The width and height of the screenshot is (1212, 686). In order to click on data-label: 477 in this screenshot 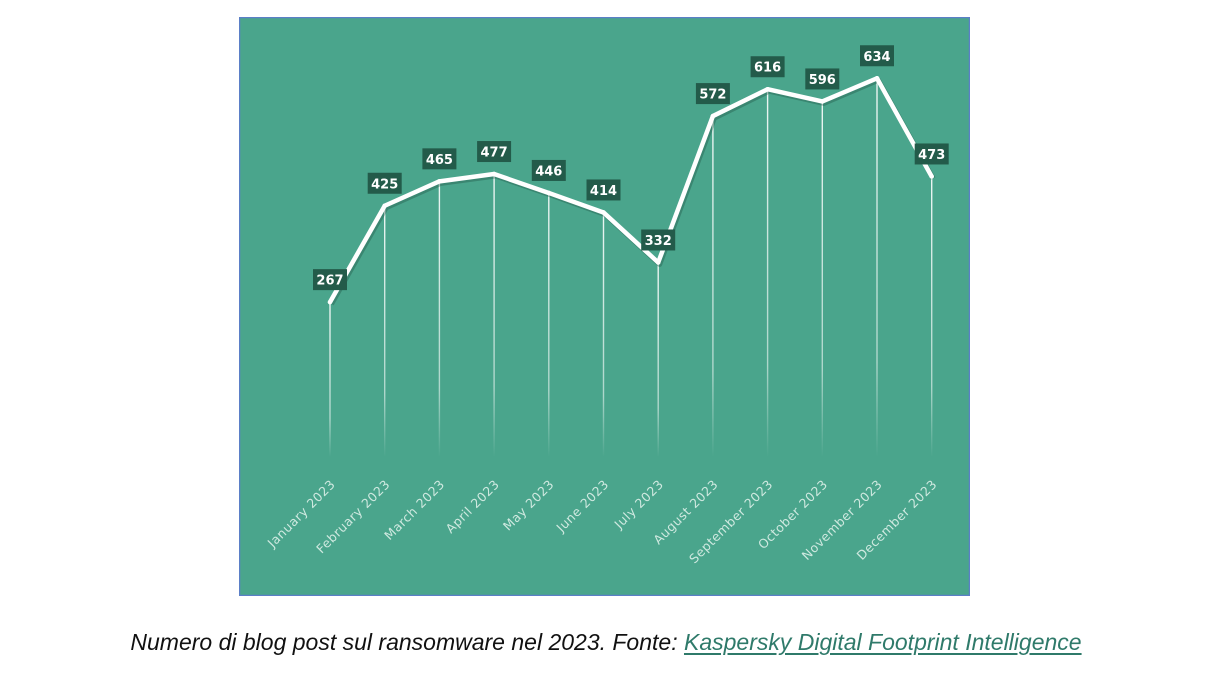, I will do `click(494, 152)`.